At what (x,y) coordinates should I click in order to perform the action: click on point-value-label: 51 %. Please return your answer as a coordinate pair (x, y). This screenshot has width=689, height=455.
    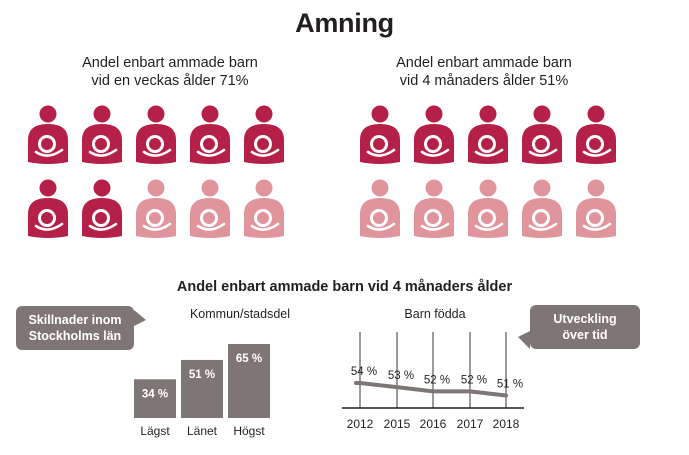
    Looking at the image, I should click on (510, 385).